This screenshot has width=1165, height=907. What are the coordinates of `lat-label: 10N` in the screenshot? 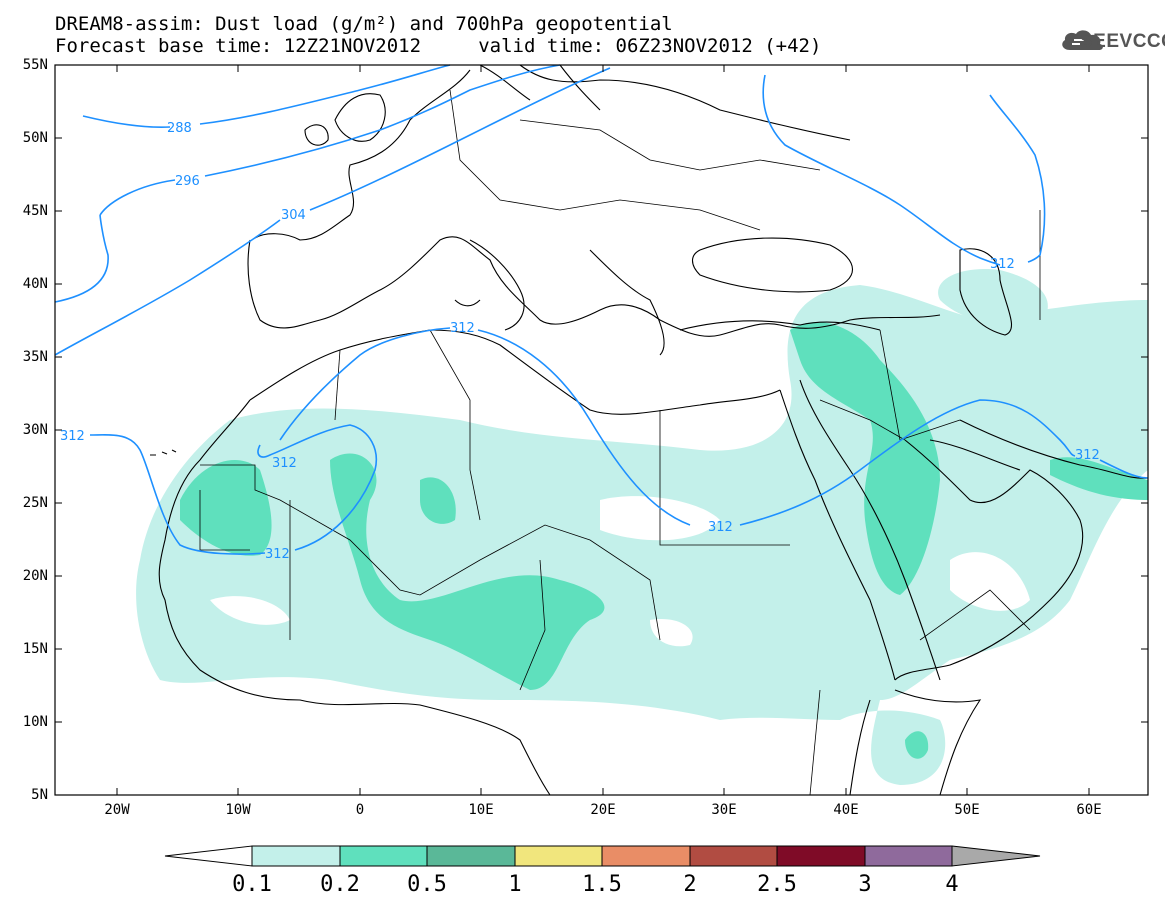 It's located at (35, 722).